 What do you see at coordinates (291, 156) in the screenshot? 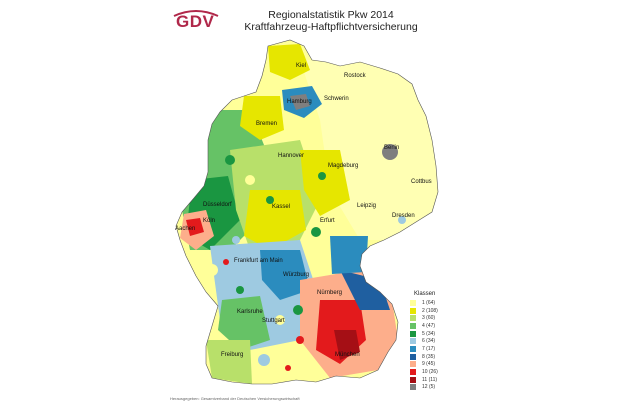
I see `city-label-hannover: Hannover` at bounding box center [291, 156].